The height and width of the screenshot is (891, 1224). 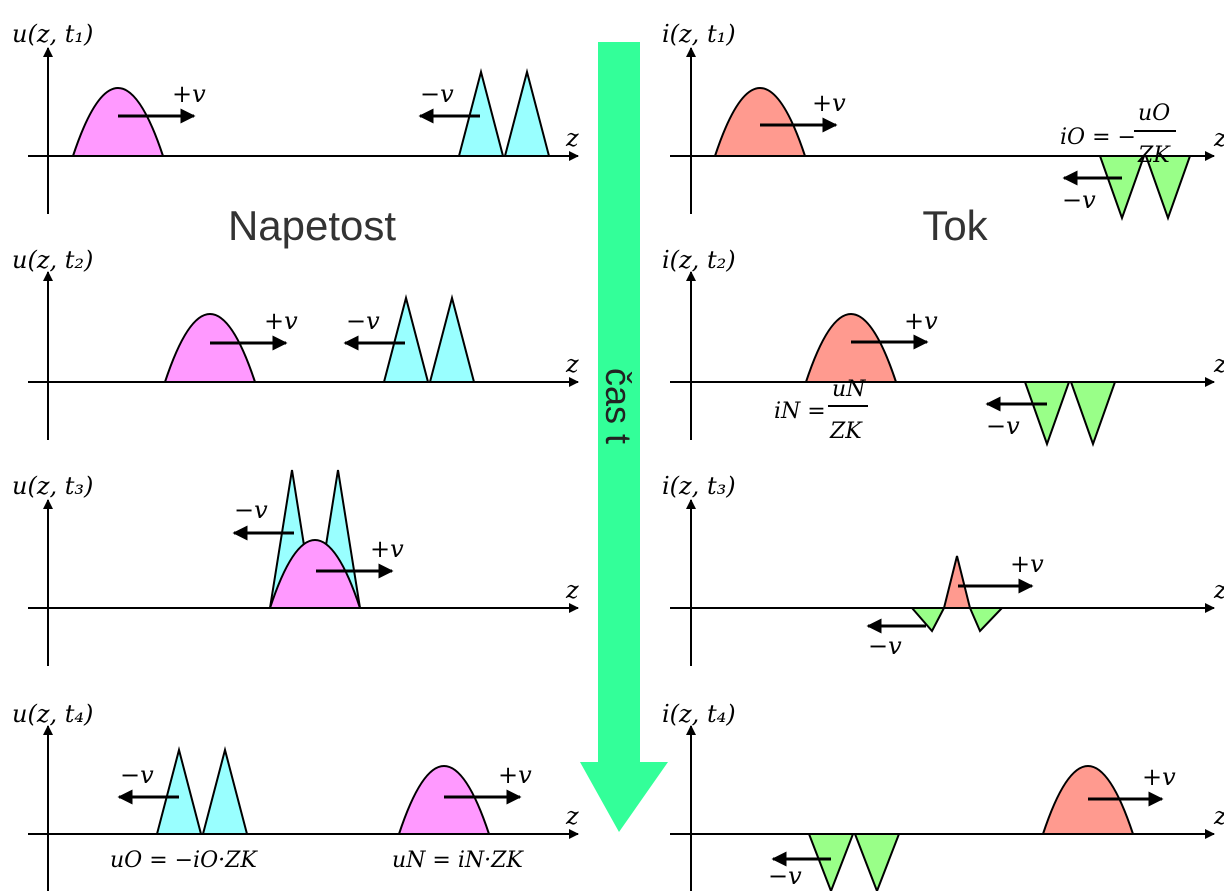 What do you see at coordinates (295, 343) in the screenshot?
I see `voltage-panel-t2: u(z, t₂) z +v −v` at bounding box center [295, 343].